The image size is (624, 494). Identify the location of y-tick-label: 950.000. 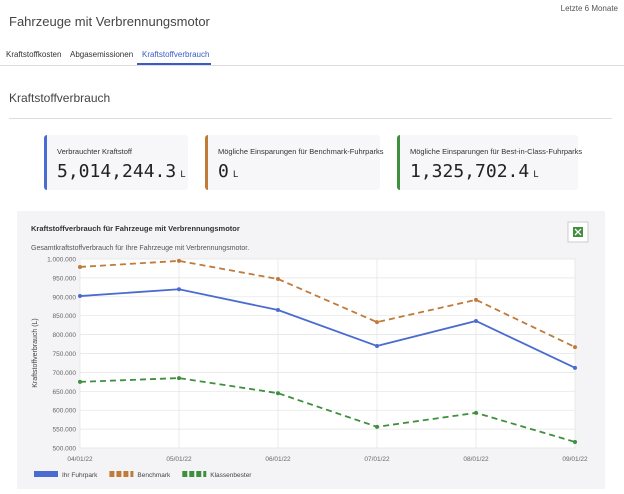
(65, 278).